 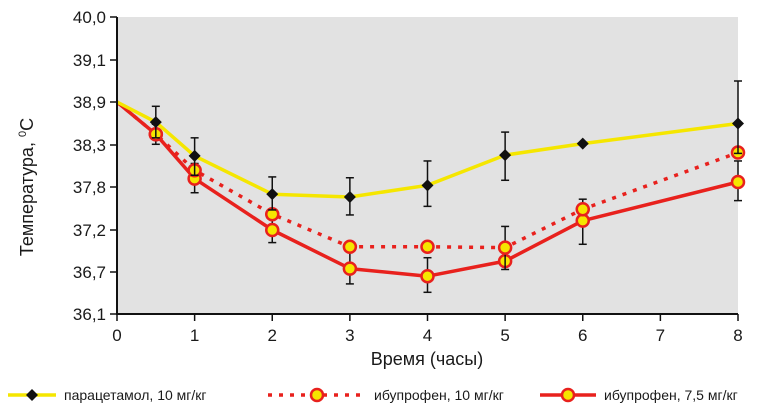 I want to click on legend-item-2: ибупрофен, 10 мг/кг, so click(x=386, y=395).